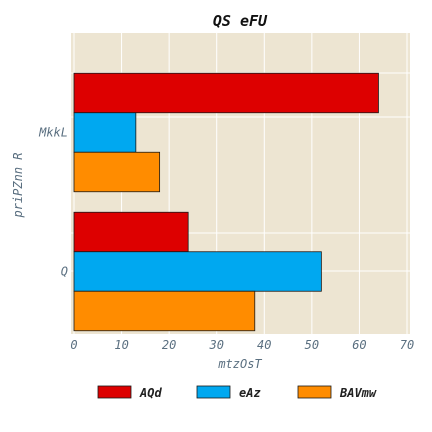  I want to click on x-tick-label: 60, so click(359, 345).